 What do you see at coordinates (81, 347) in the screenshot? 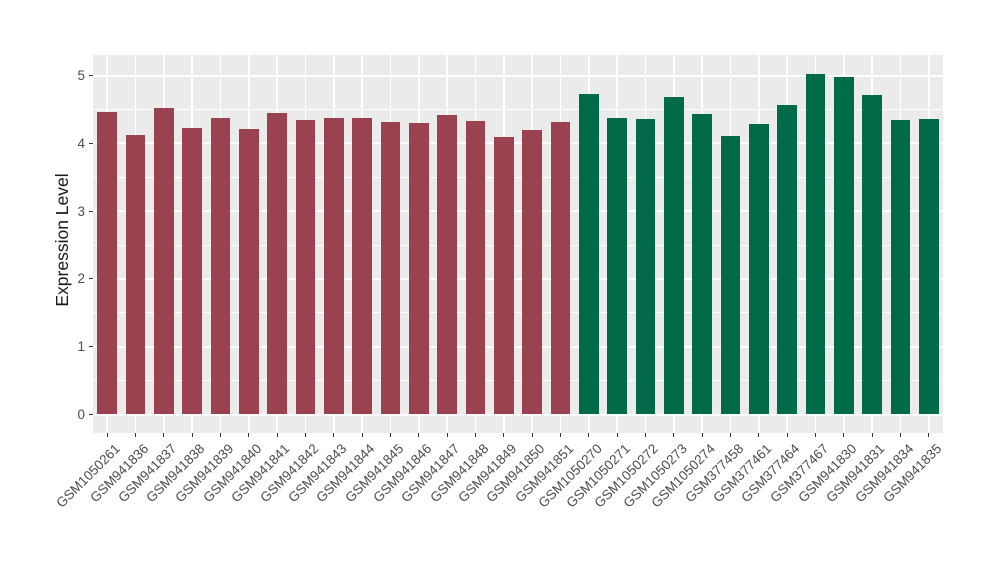
I see `y-tick-label-1: 1` at bounding box center [81, 347].